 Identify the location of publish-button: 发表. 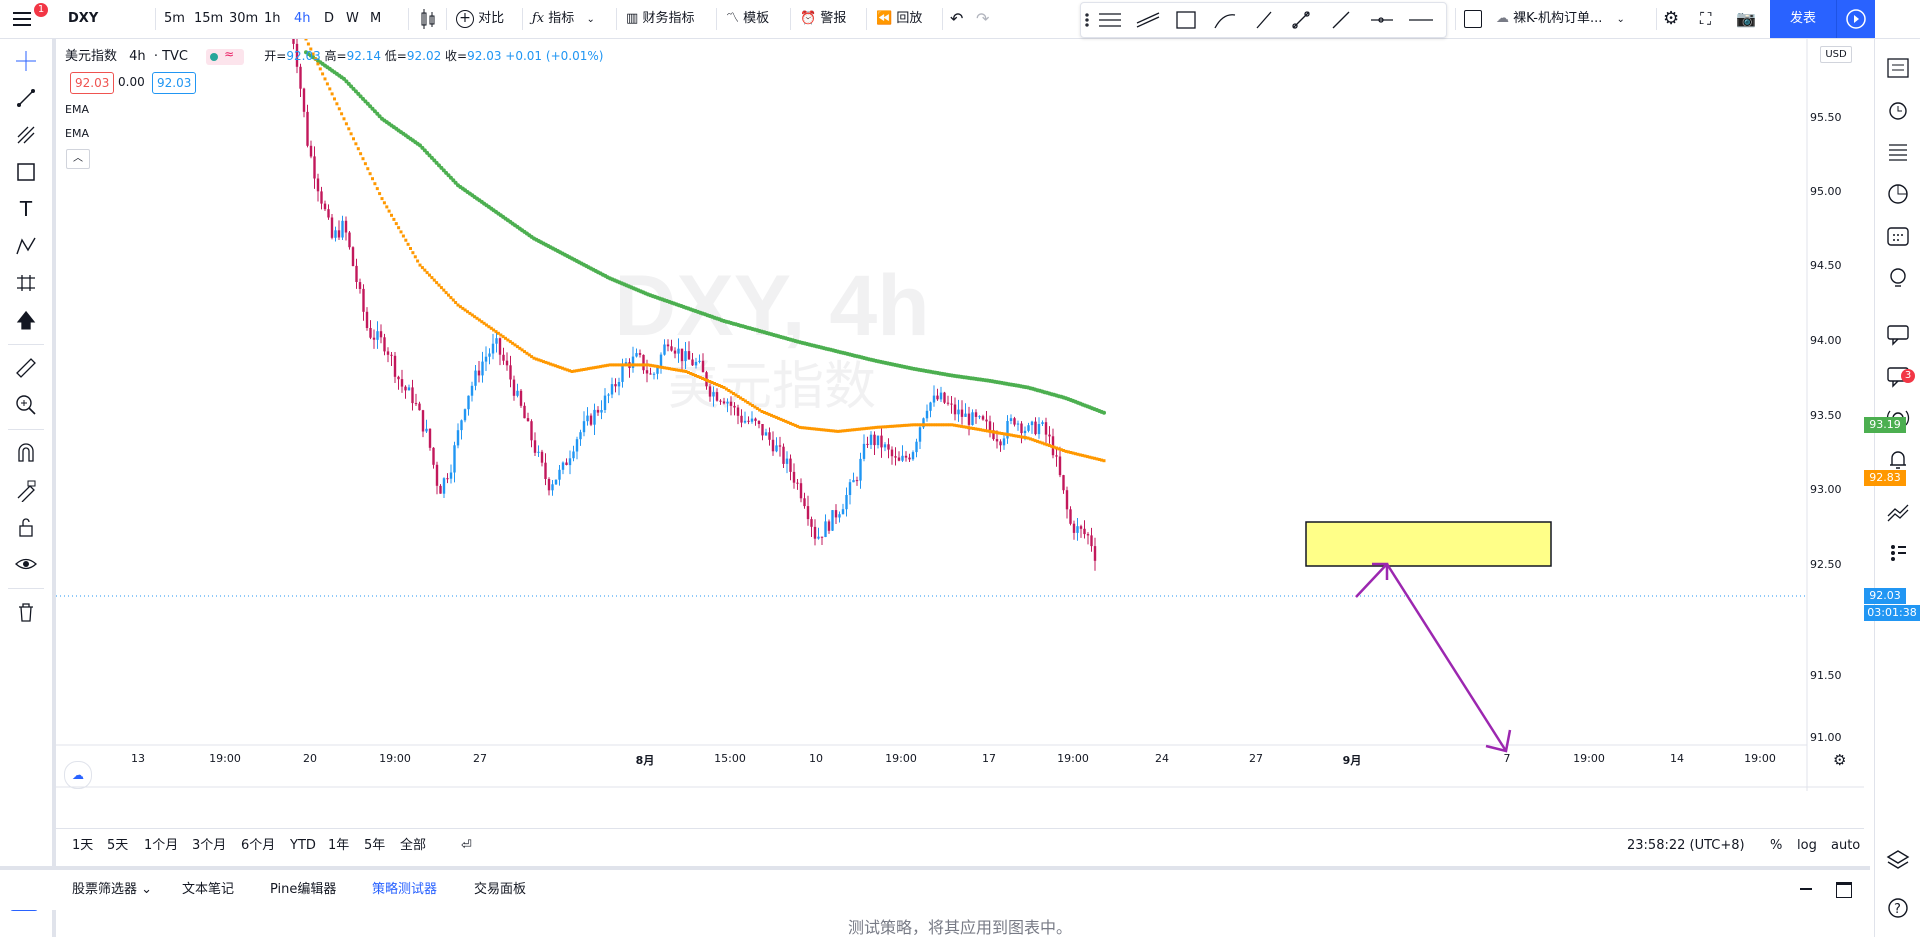
(1803, 19).